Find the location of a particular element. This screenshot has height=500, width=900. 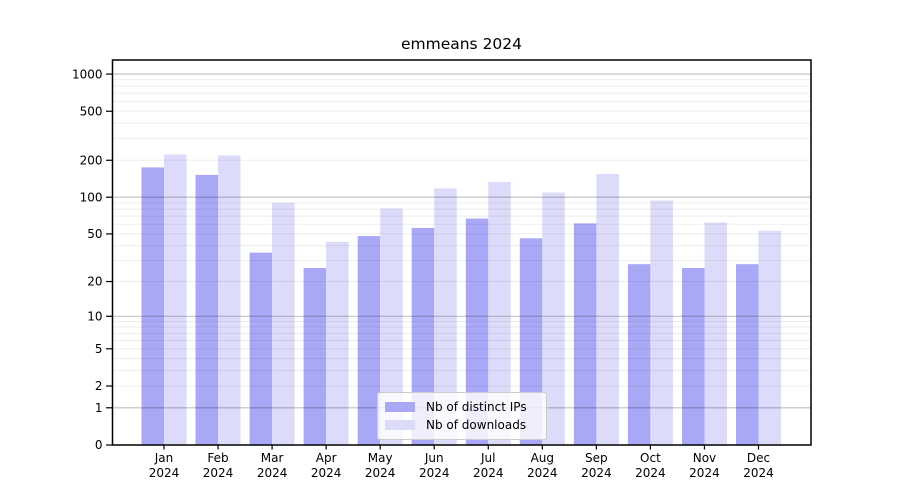

bar-nb-of-downloads-dec-2024 is located at coordinates (769, 337).